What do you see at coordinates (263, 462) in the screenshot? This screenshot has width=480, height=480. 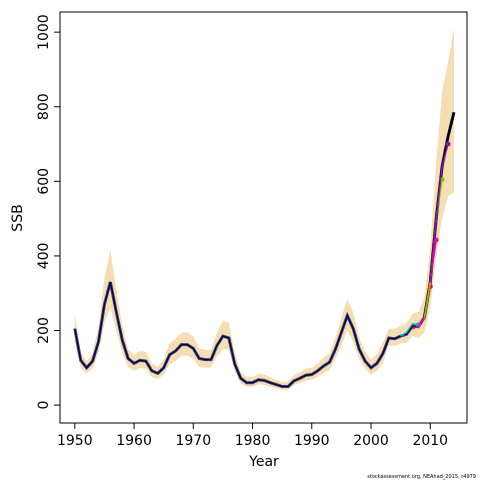 I see `x-axis-label: Year` at bounding box center [263, 462].